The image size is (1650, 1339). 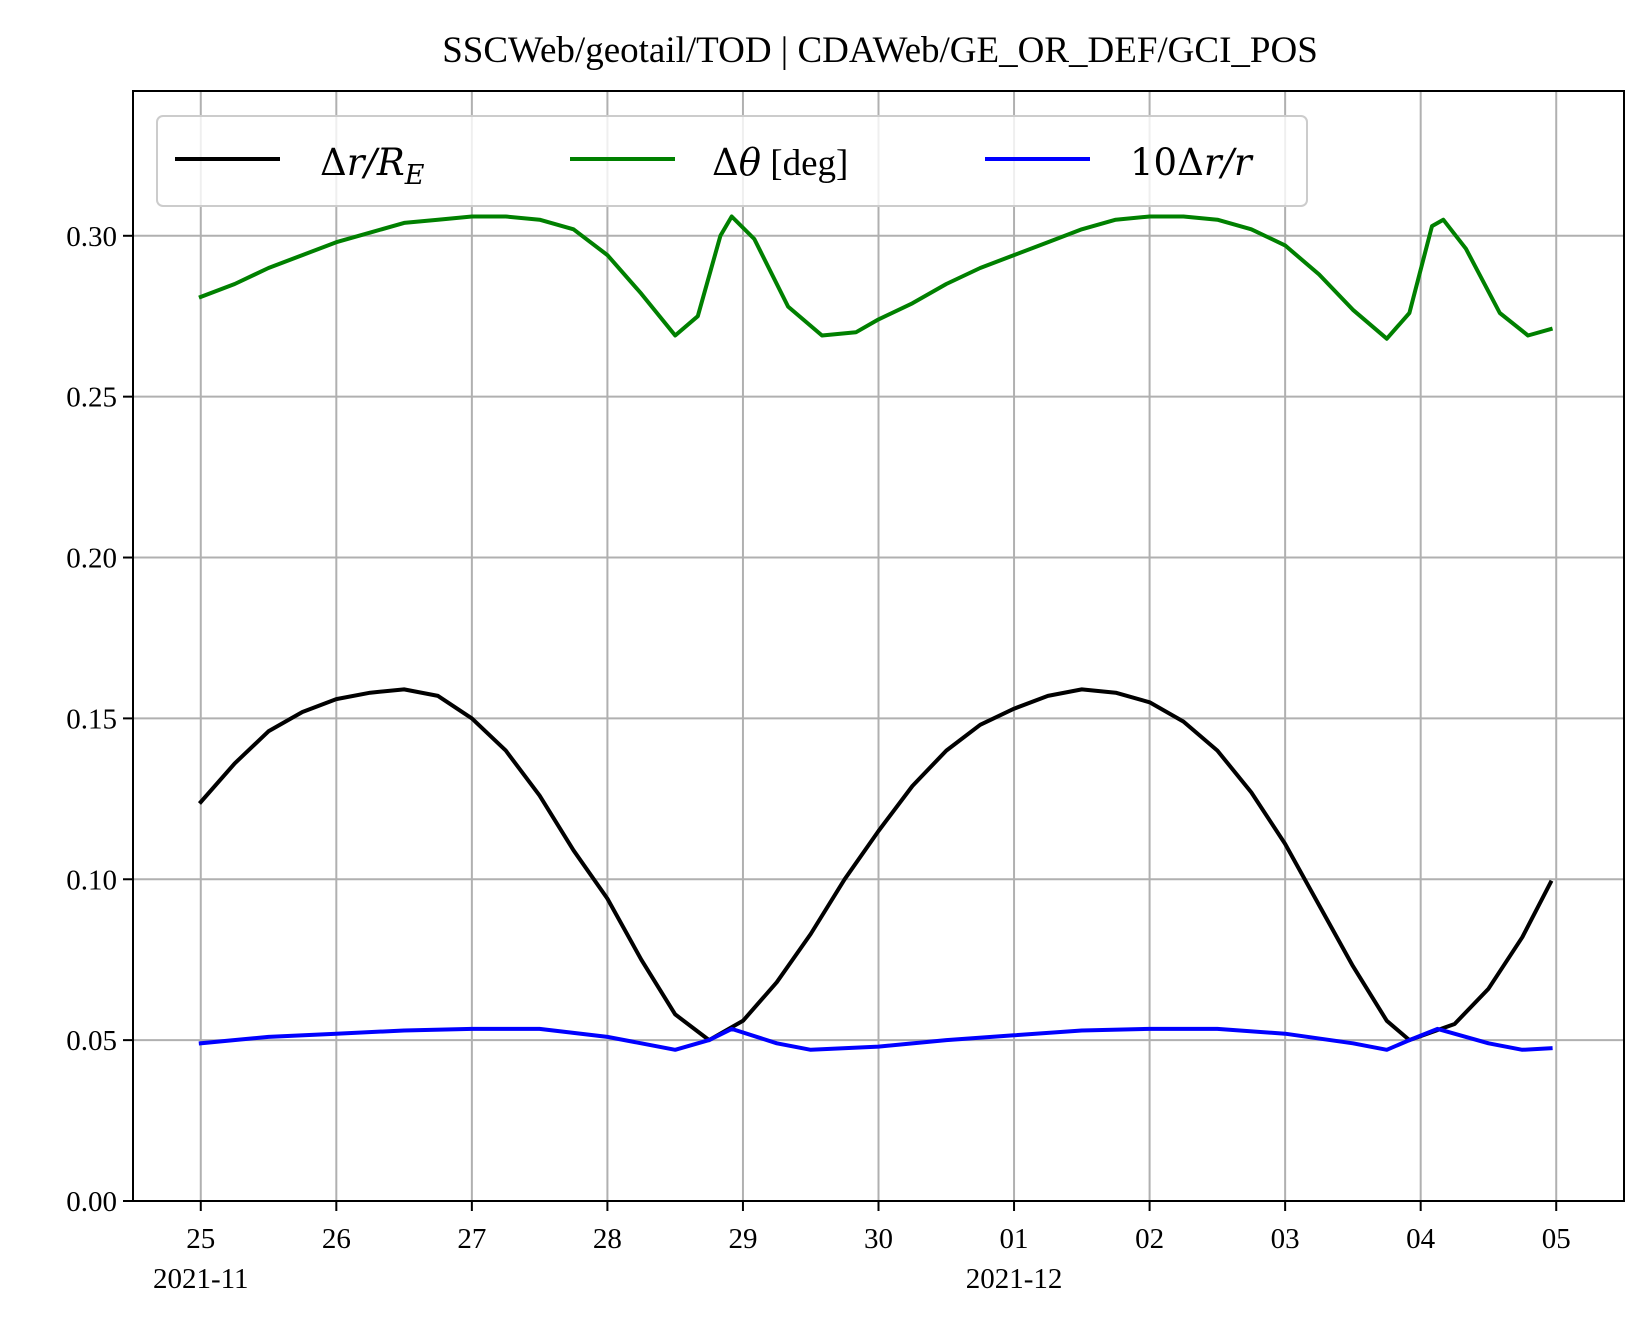 I want to click on x-tick-label: 04, so click(x=1421, y=1239).